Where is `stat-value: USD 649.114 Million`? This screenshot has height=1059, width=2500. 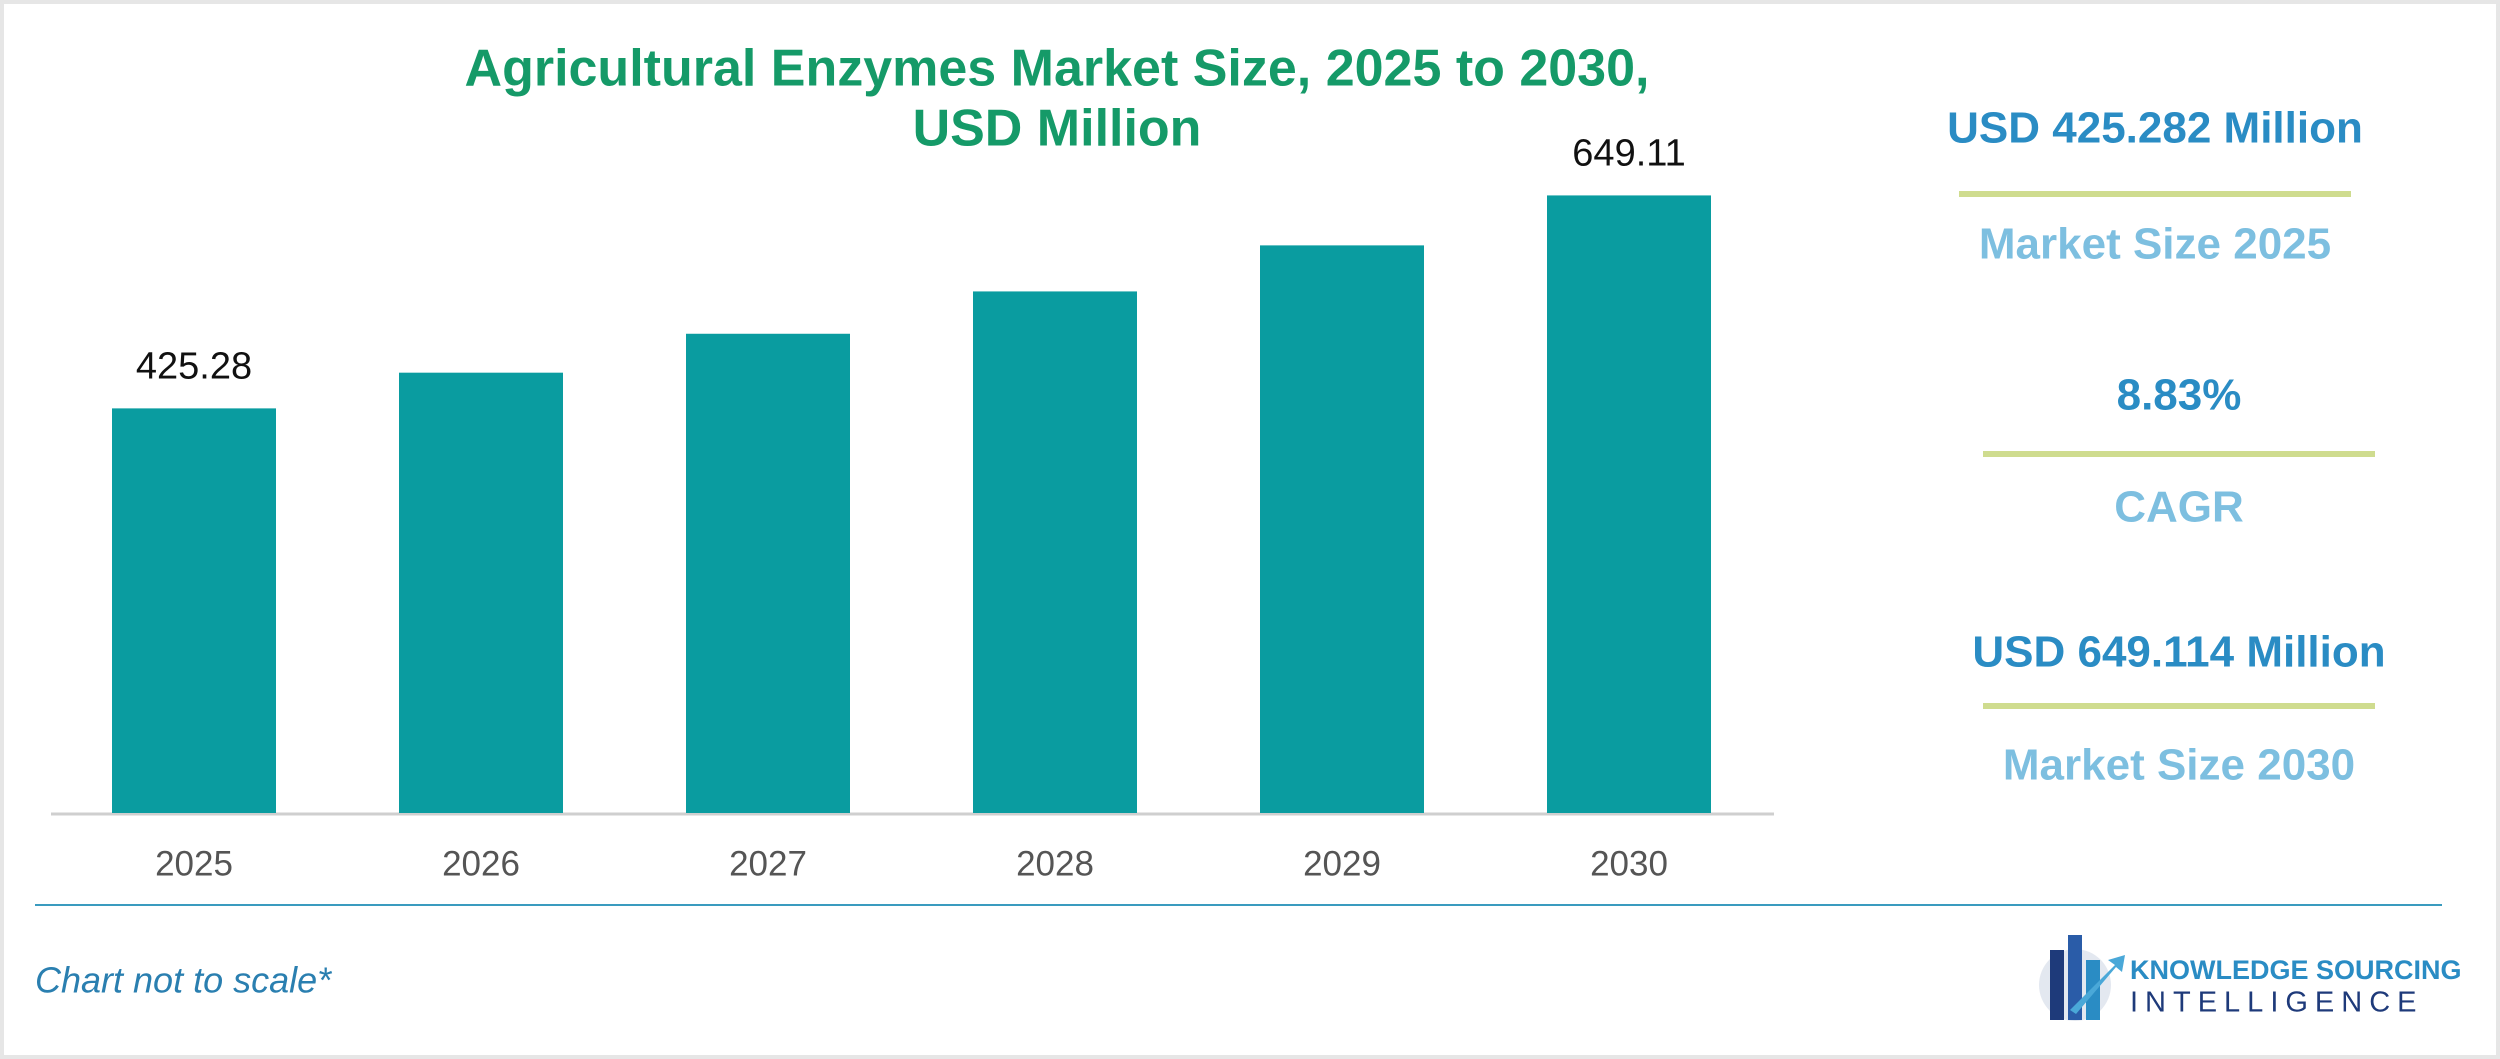
stat-value: USD 649.114 Million is located at coordinates (2178, 652).